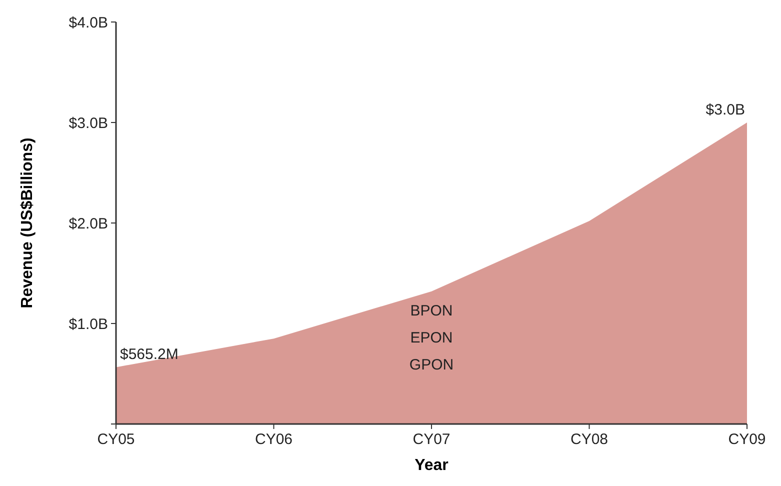  What do you see at coordinates (747, 439) in the screenshot?
I see `x-tick-label: CY09` at bounding box center [747, 439].